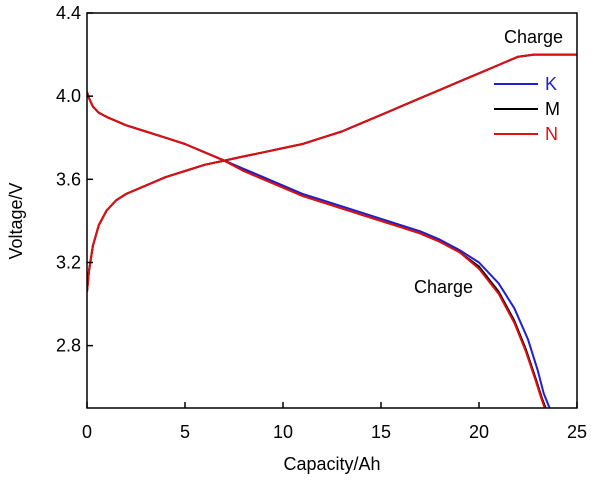  I want to click on y-tick-label: 3.2, so click(68, 262).